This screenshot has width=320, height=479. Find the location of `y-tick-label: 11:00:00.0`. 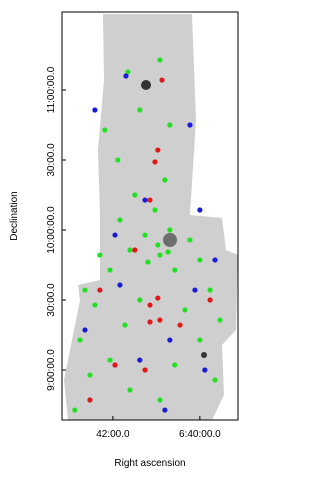

y-tick-label: 11:00:00.0 is located at coordinates (51, 89).